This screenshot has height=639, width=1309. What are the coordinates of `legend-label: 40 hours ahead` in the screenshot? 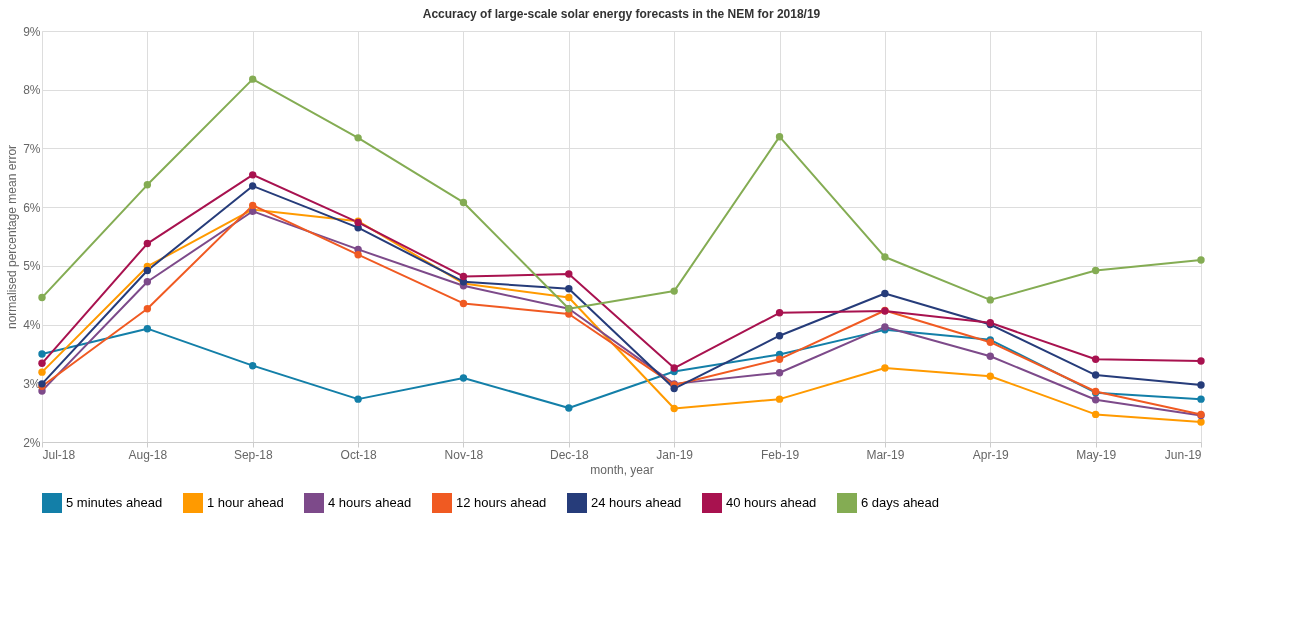 It's located at (771, 502).